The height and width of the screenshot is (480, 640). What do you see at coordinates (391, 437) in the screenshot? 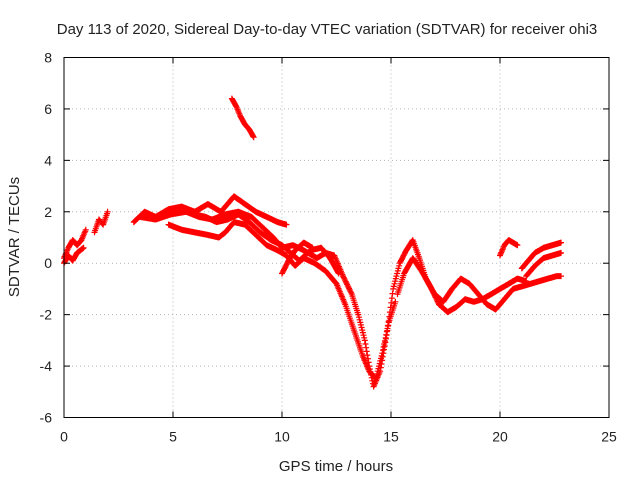
I see `x-tick-label: 15` at bounding box center [391, 437].